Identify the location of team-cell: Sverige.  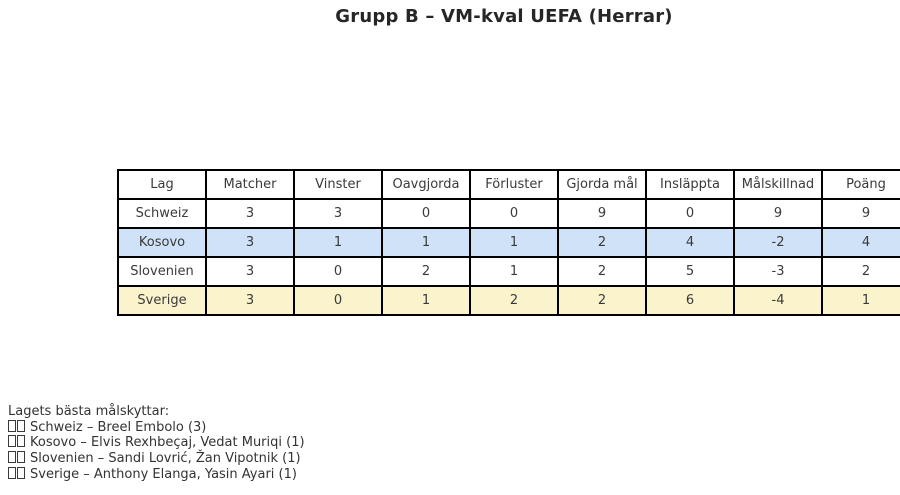
(162, 300).